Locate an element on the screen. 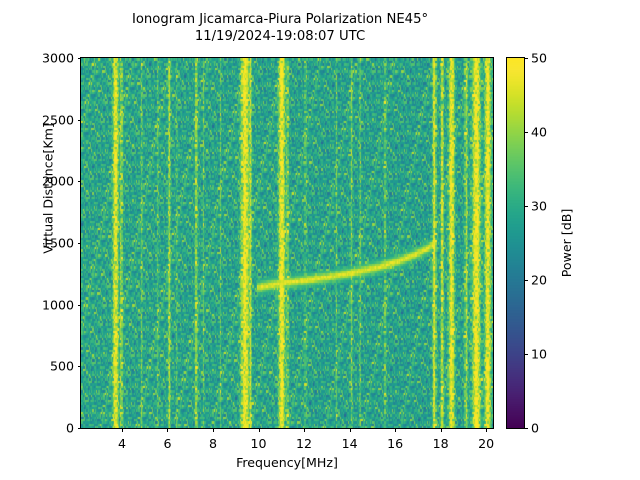  y-axis-tick-label: 2500 is located at coordinates (57, 120).